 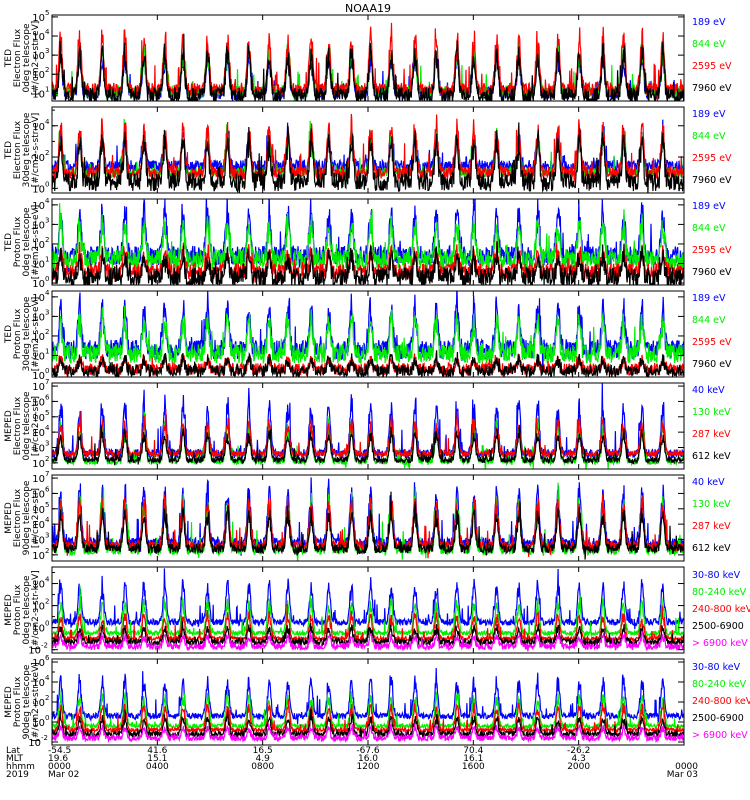 I want to click on series-line-80-240-kev, so click(x=368, y=612).